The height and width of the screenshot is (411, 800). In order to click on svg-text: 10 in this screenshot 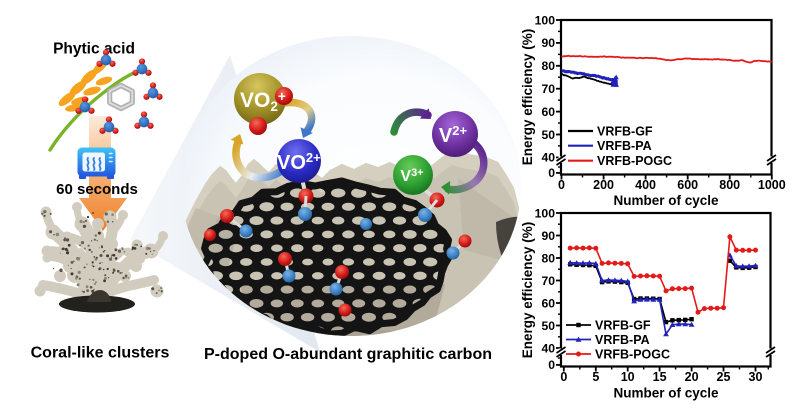, I will do `click(628, 377)`.